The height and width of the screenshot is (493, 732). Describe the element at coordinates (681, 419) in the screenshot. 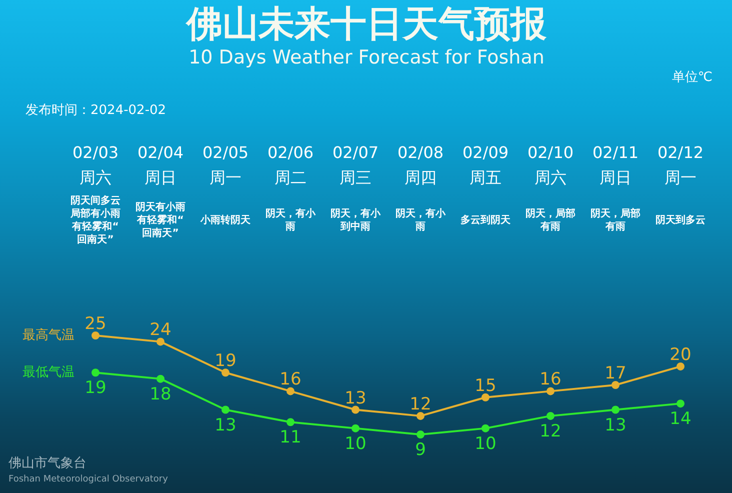

I see `data-label: 14` at that location.